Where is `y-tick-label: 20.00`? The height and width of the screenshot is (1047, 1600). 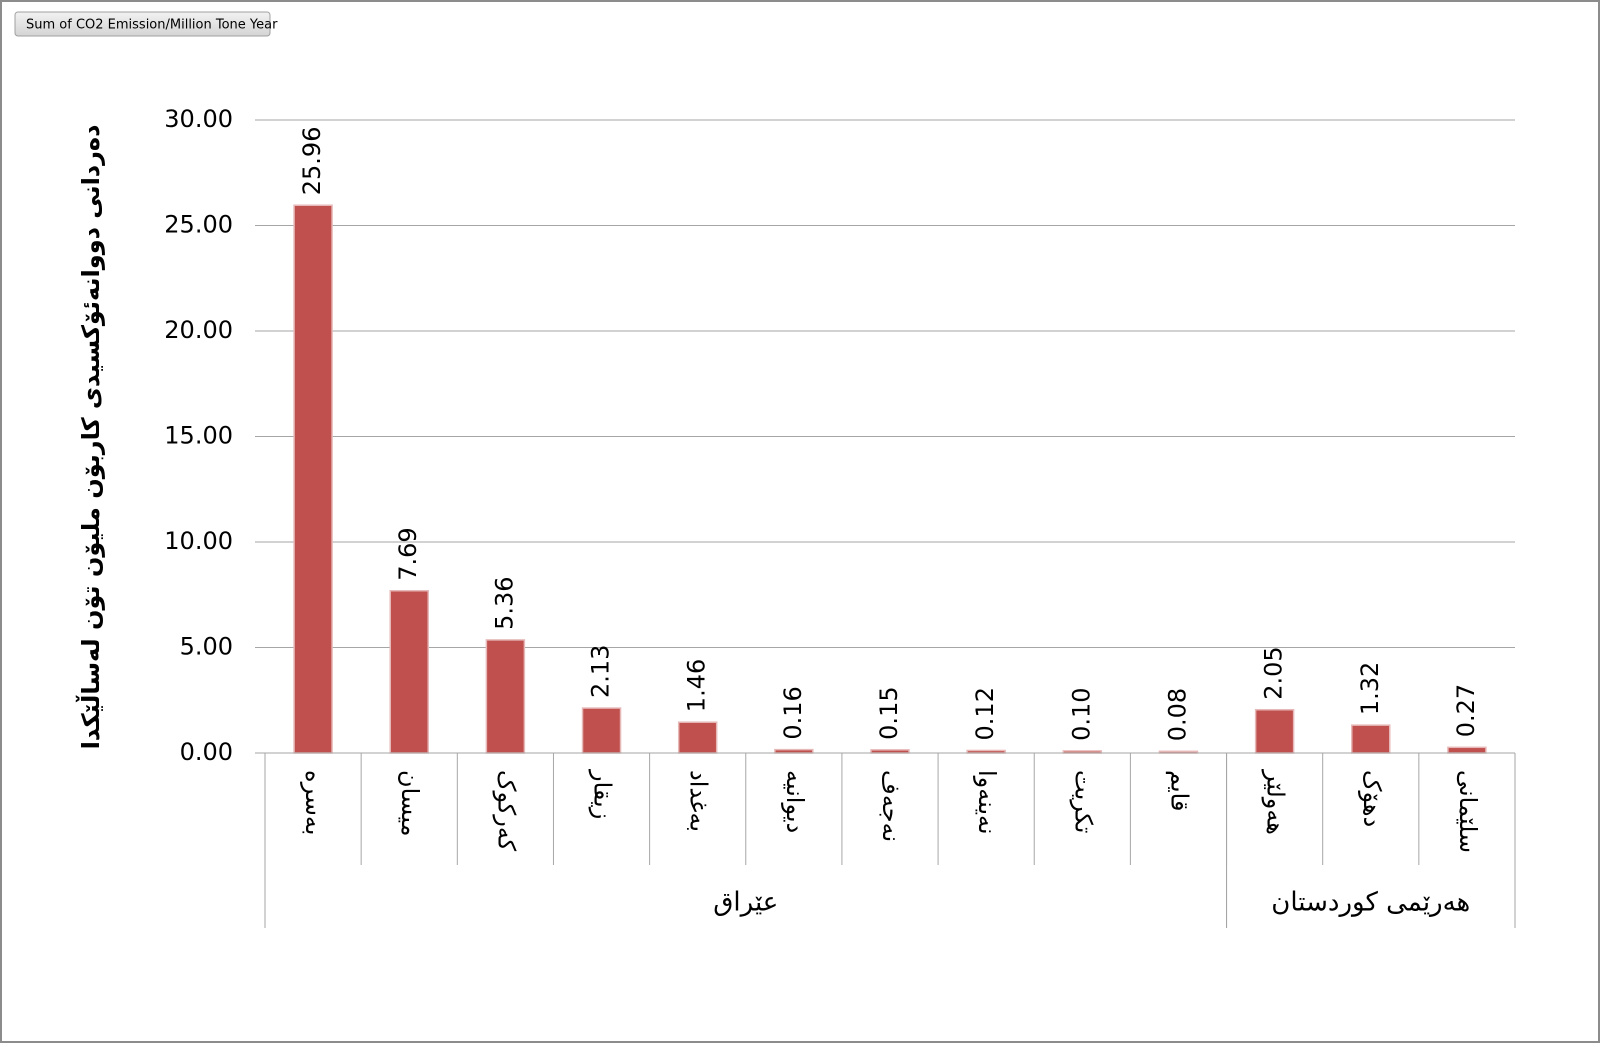 y-tick-label: 20.00 is located at coordinates (198, 330).